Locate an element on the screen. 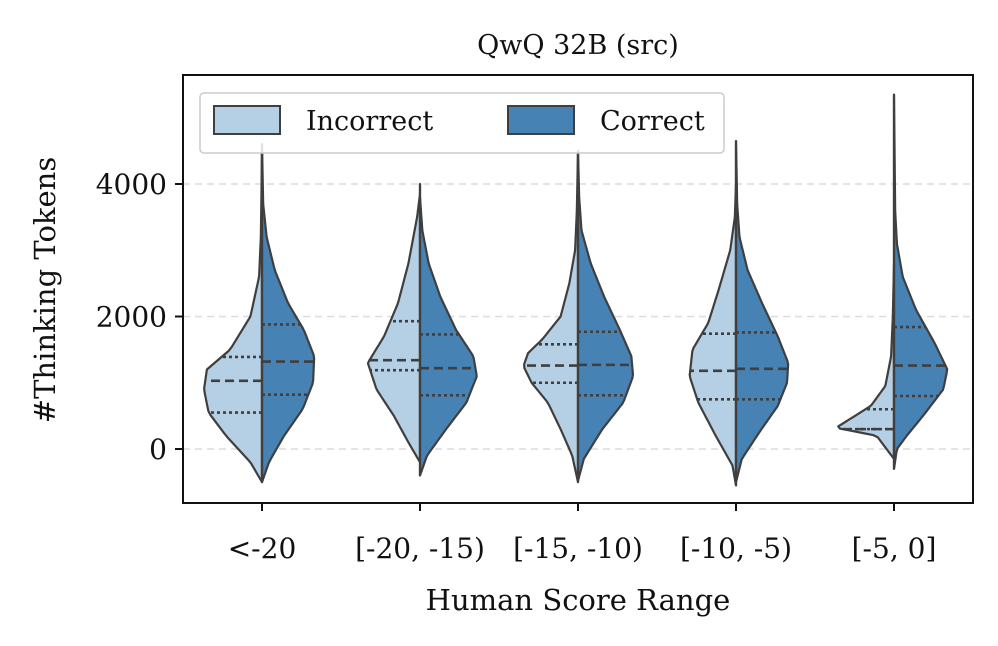 Image resolution: width=998 pixels, height=646 pixels. legend-swatch-incorrect is located at coordinates (247, 120).